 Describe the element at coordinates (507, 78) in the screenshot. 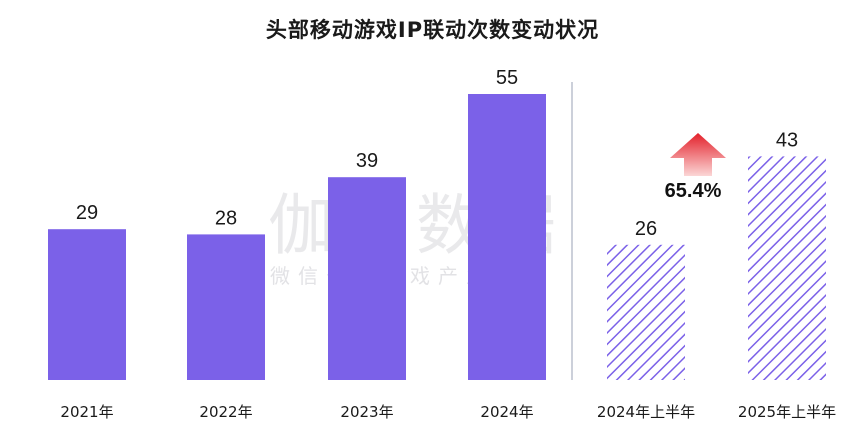

I see `bar-value-label: 55` at that location.